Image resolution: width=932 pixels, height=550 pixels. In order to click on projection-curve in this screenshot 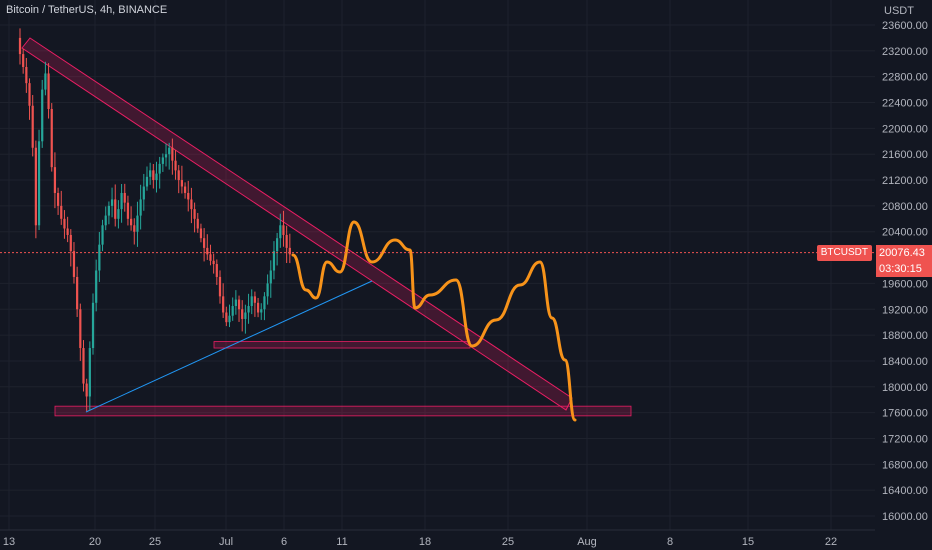, I will do `click(434, 321)`.